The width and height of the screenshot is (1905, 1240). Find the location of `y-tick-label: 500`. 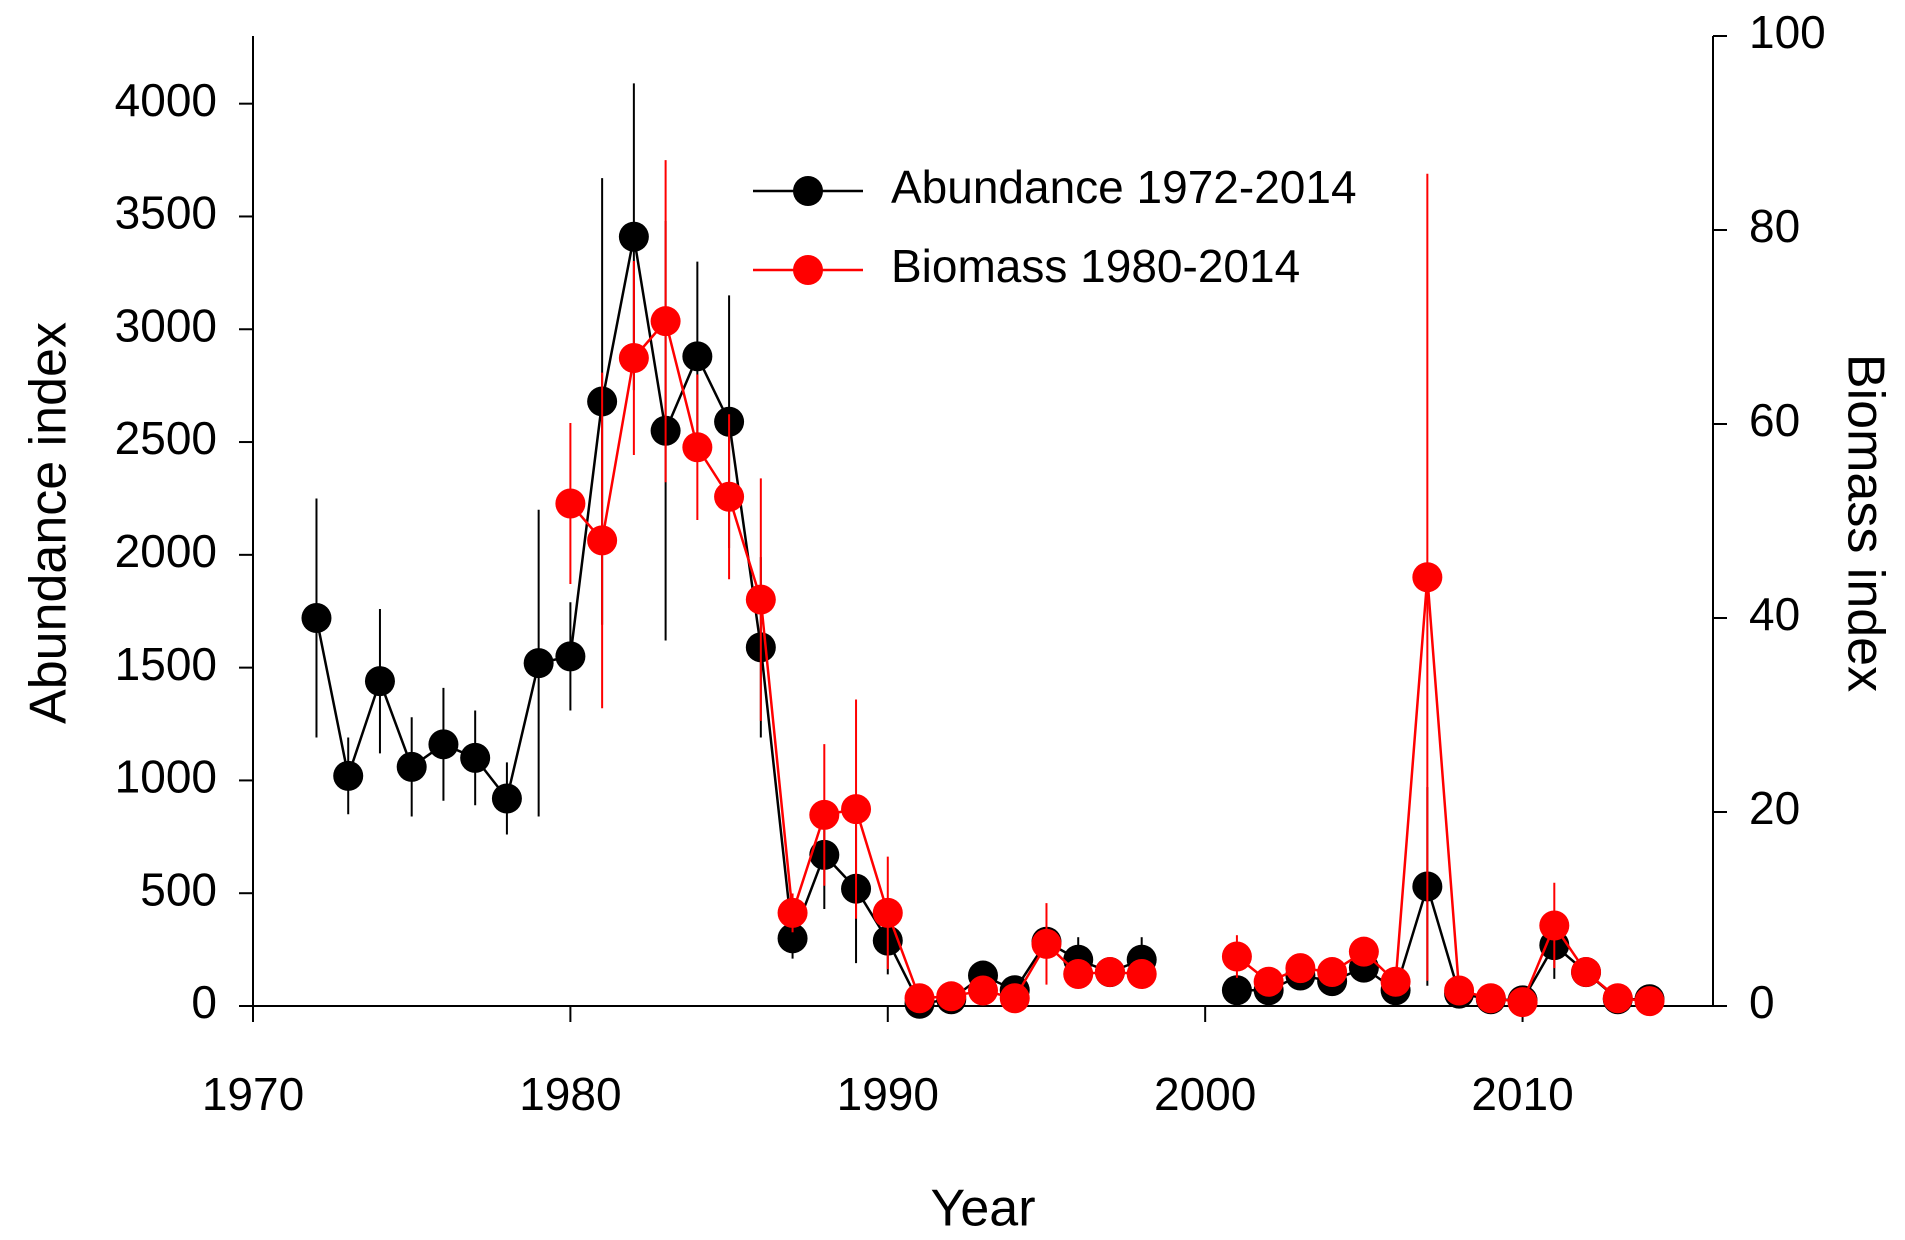

y-tick-label: 500 is located at coordinates (178, 889).